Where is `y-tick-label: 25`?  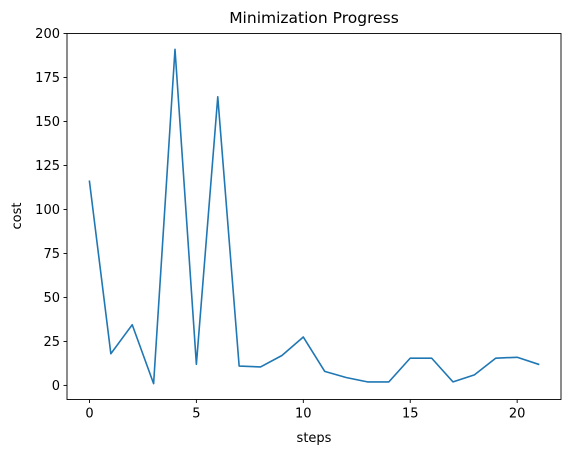
y-tick-label: 25 is located at coordinates (51, 342).